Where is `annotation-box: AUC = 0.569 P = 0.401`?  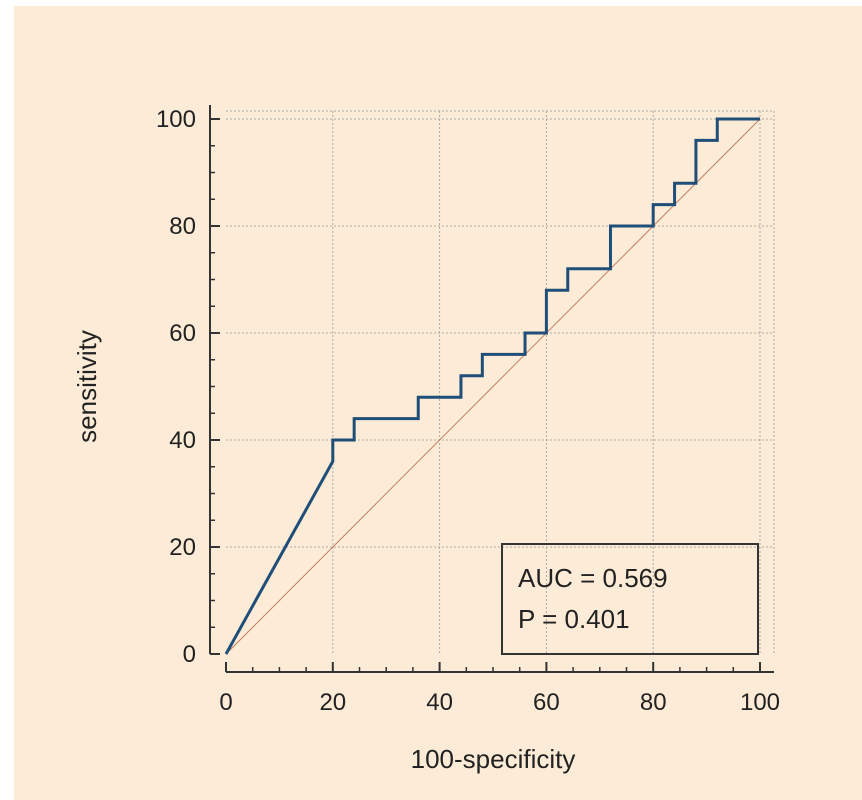
annotation-box: AUC = 0.569 P = 0.401 is located at coordinates (630, 599).